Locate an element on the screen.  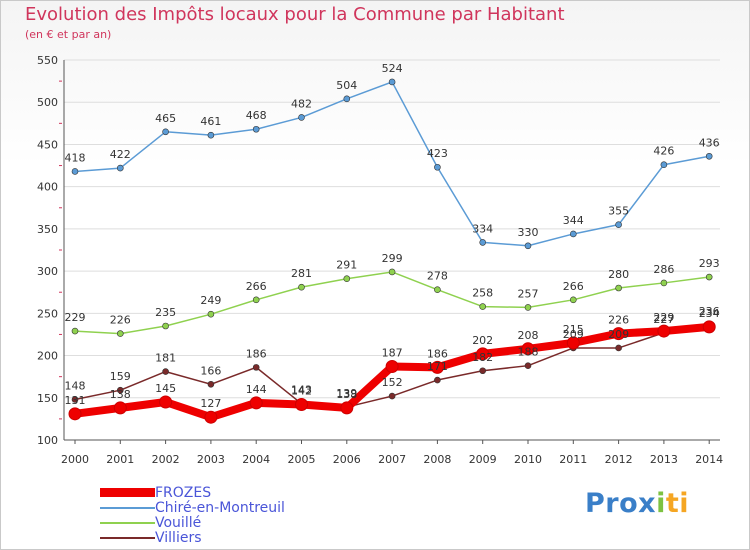
data-label-vouill-: 266 is located at coordinates (256, 286).